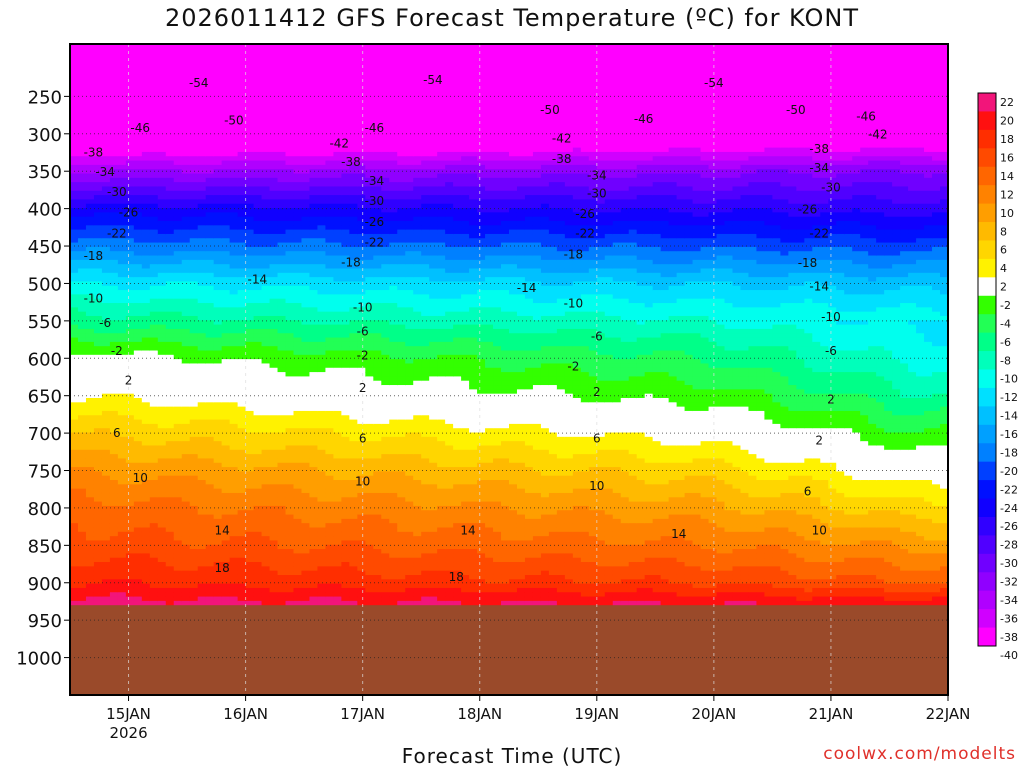 This screenshot has width=1024, height=768. What do you see at coordinates (45, 546) in the screenshot?
I see `y-tick-label: 850` at bounding box center [45, 546].